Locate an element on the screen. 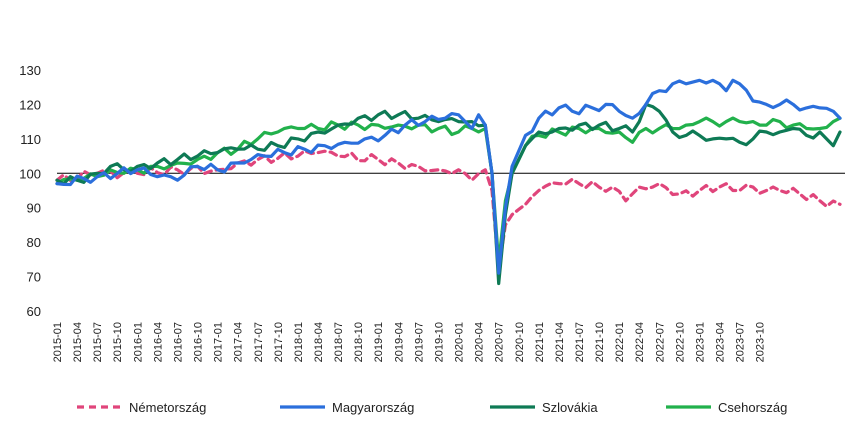 Image resolution: width=851 pixels, height=432 pixels. x-tick-label: 2023-04 is located at coordinates (721, 342).